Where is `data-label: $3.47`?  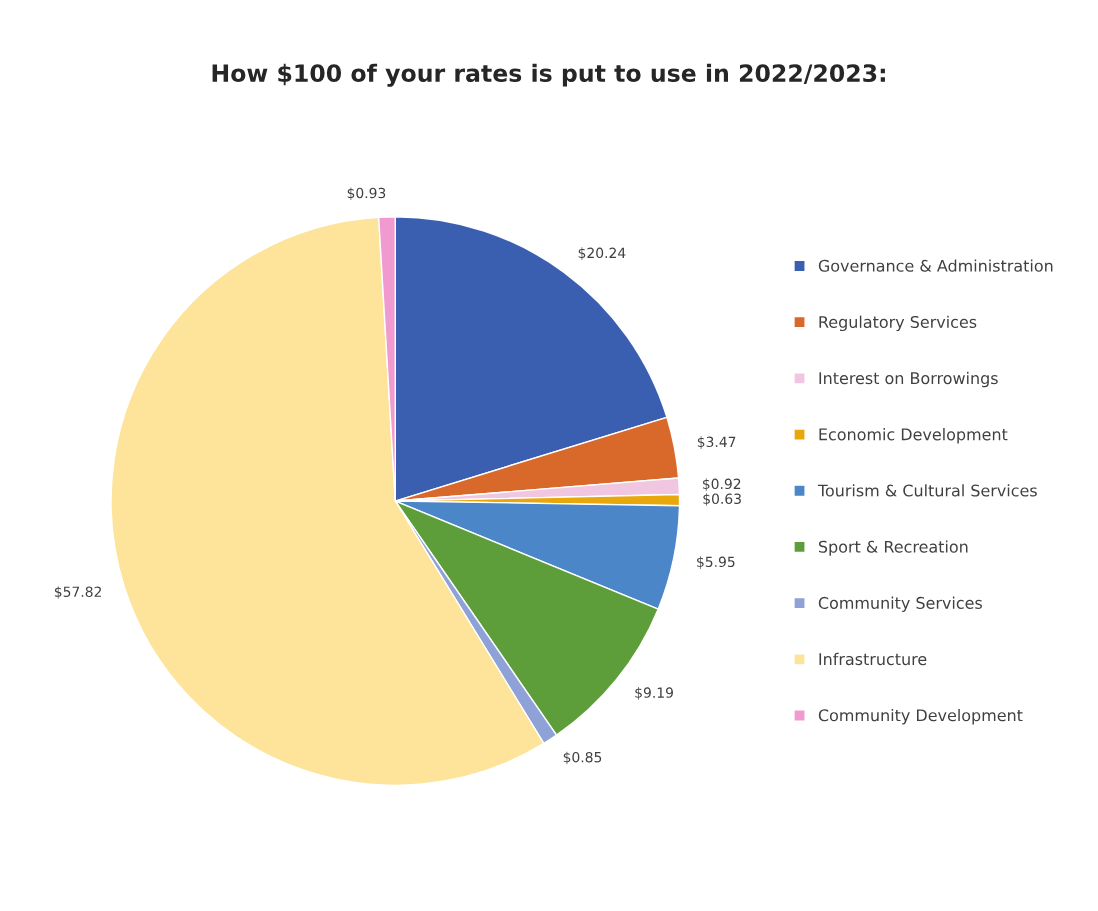 data-label: $3.47 is located at coordinates (716, 442).